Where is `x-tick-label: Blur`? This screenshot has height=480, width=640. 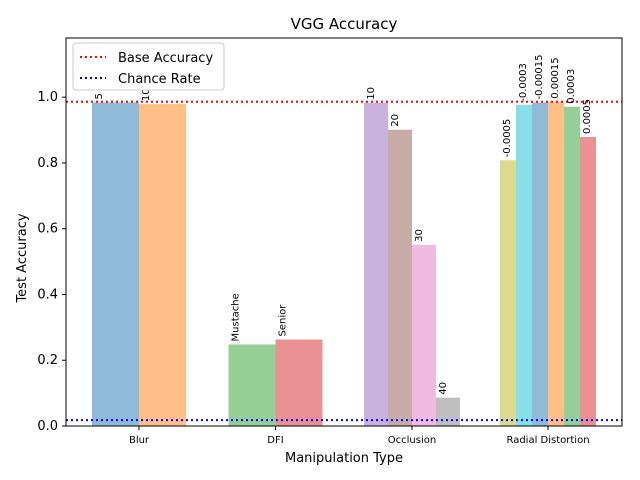
x-tick-label: Blur is located at coordinates (139, 440).